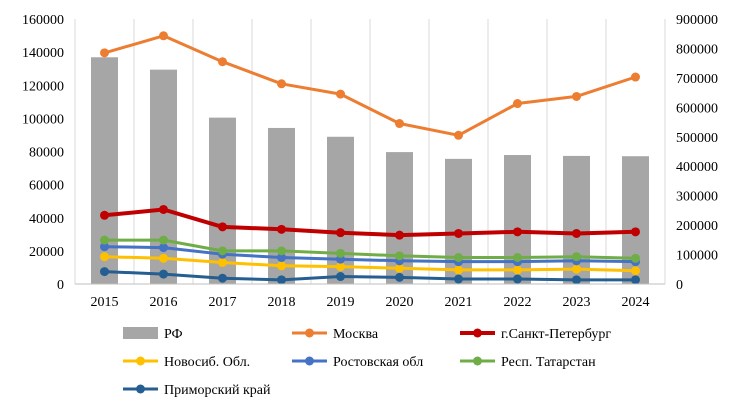  What do you see at coordinates (282, 302) in the screenshot?
I see `x-tick-label: 2018` at bounding box center [282, 302].